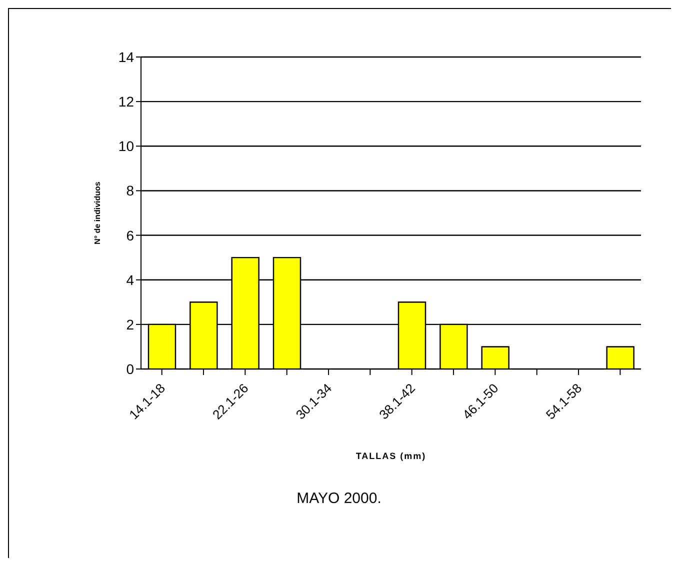 The image size is (682, 567). Describe the element at coordinates (126, 146) in the screenshot. I see `y-tick-label: 10` at that location.